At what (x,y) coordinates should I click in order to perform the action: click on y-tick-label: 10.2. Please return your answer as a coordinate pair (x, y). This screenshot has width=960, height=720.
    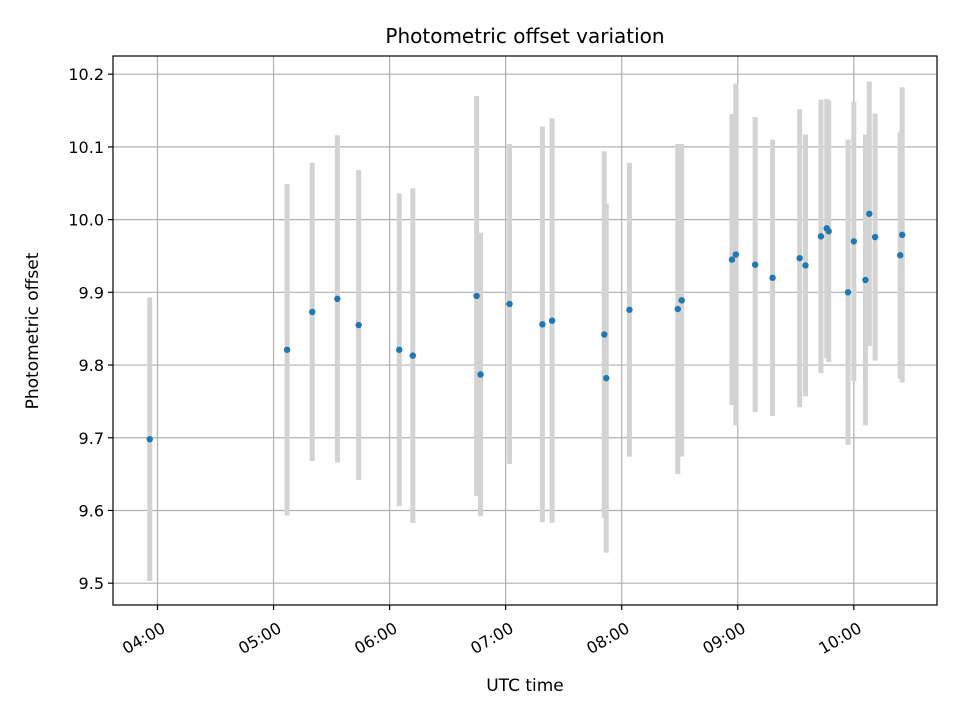
    Looking at the image, I should click on (86, 74).